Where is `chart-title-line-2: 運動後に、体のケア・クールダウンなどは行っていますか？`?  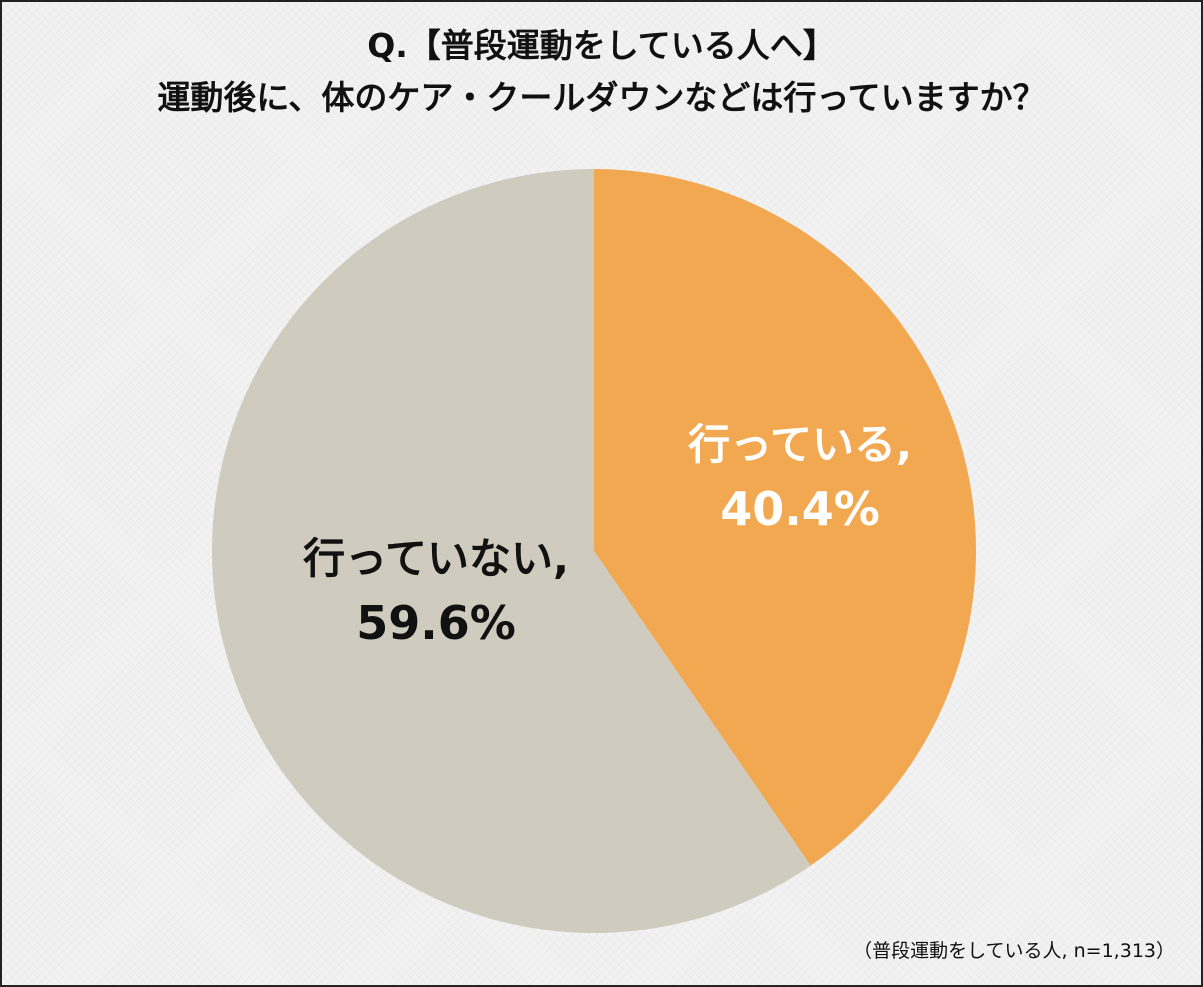
chart-title-line-2: 運動後に、体のケア・クールダウンなどは行っていますか？ is located at coordinates (601, 97).